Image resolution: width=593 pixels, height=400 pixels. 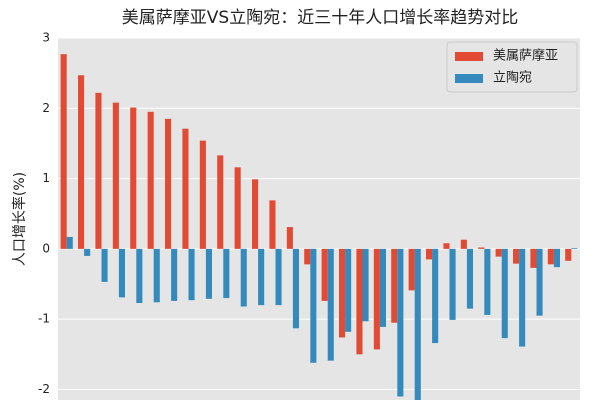 I want to click on legend-label: 立陶宛, so click(x=512, y=78).